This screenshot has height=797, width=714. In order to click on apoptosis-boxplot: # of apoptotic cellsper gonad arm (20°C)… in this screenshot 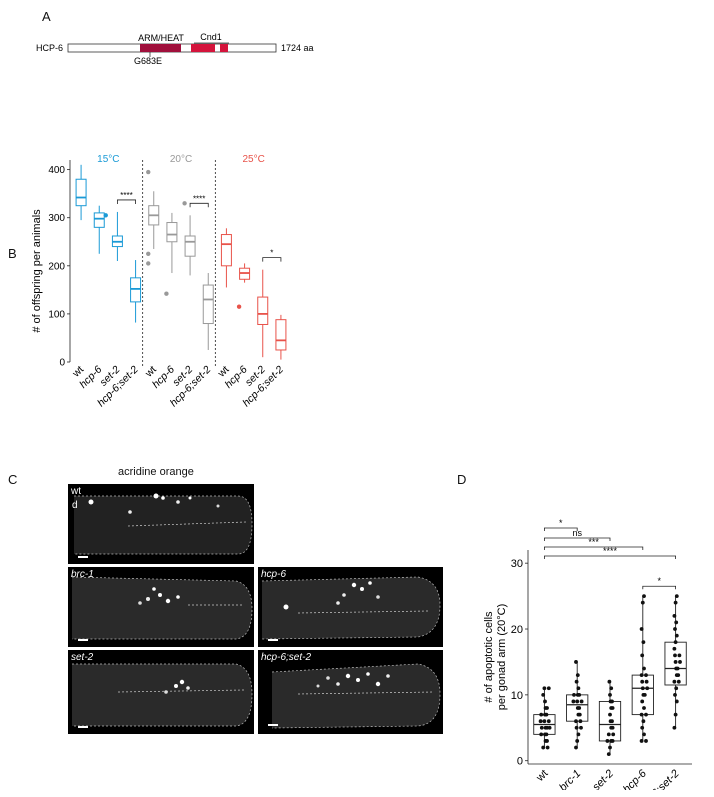, I will do `click(587, 654)`.